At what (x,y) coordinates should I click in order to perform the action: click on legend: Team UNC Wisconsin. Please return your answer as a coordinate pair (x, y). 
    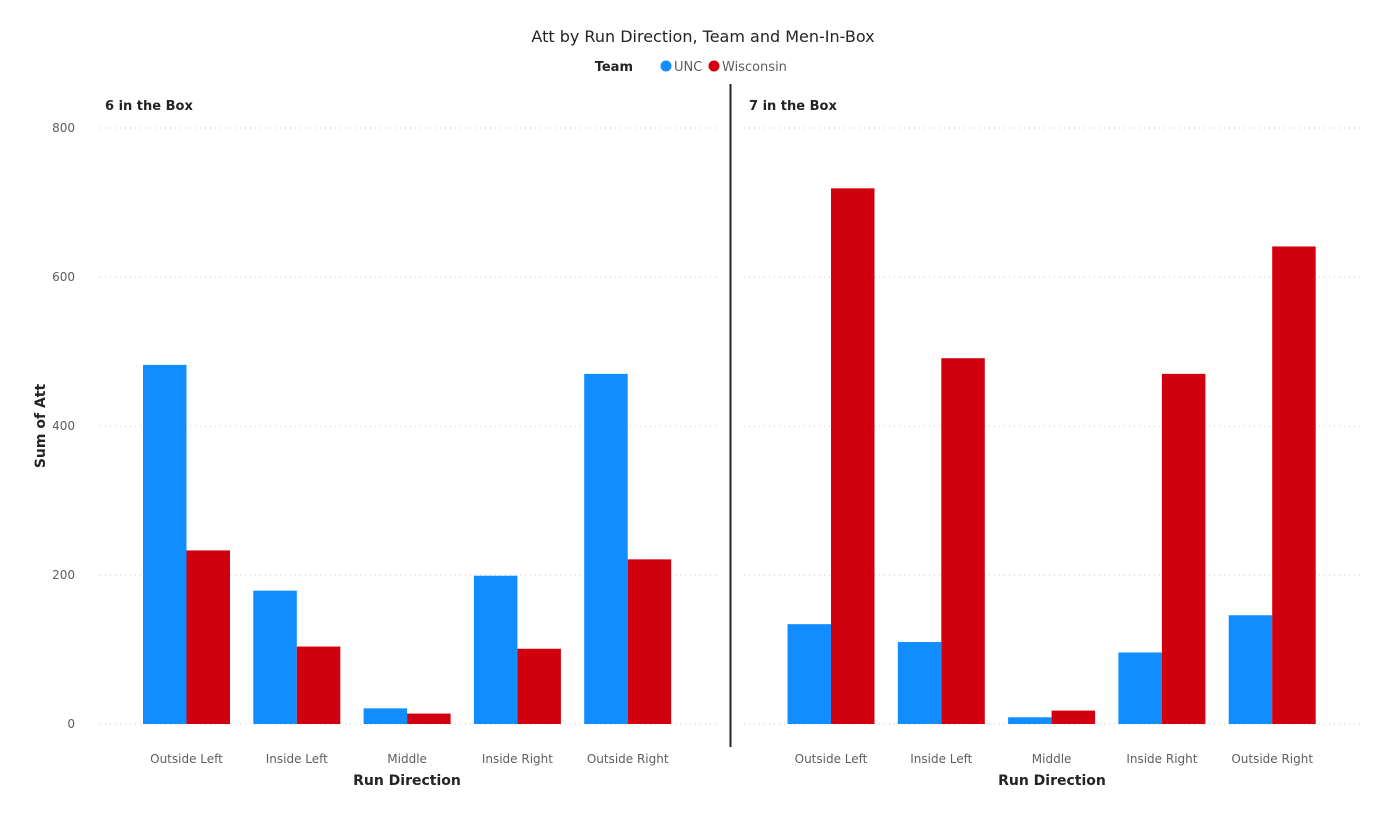
    Looking at the image, I should click on (691, 67).